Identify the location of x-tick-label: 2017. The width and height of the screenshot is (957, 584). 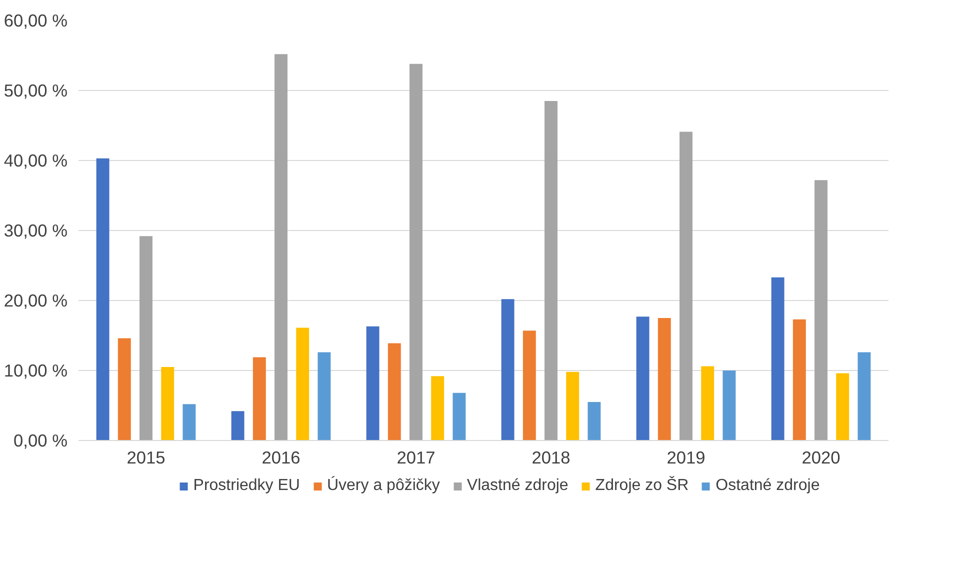
(416, 458).